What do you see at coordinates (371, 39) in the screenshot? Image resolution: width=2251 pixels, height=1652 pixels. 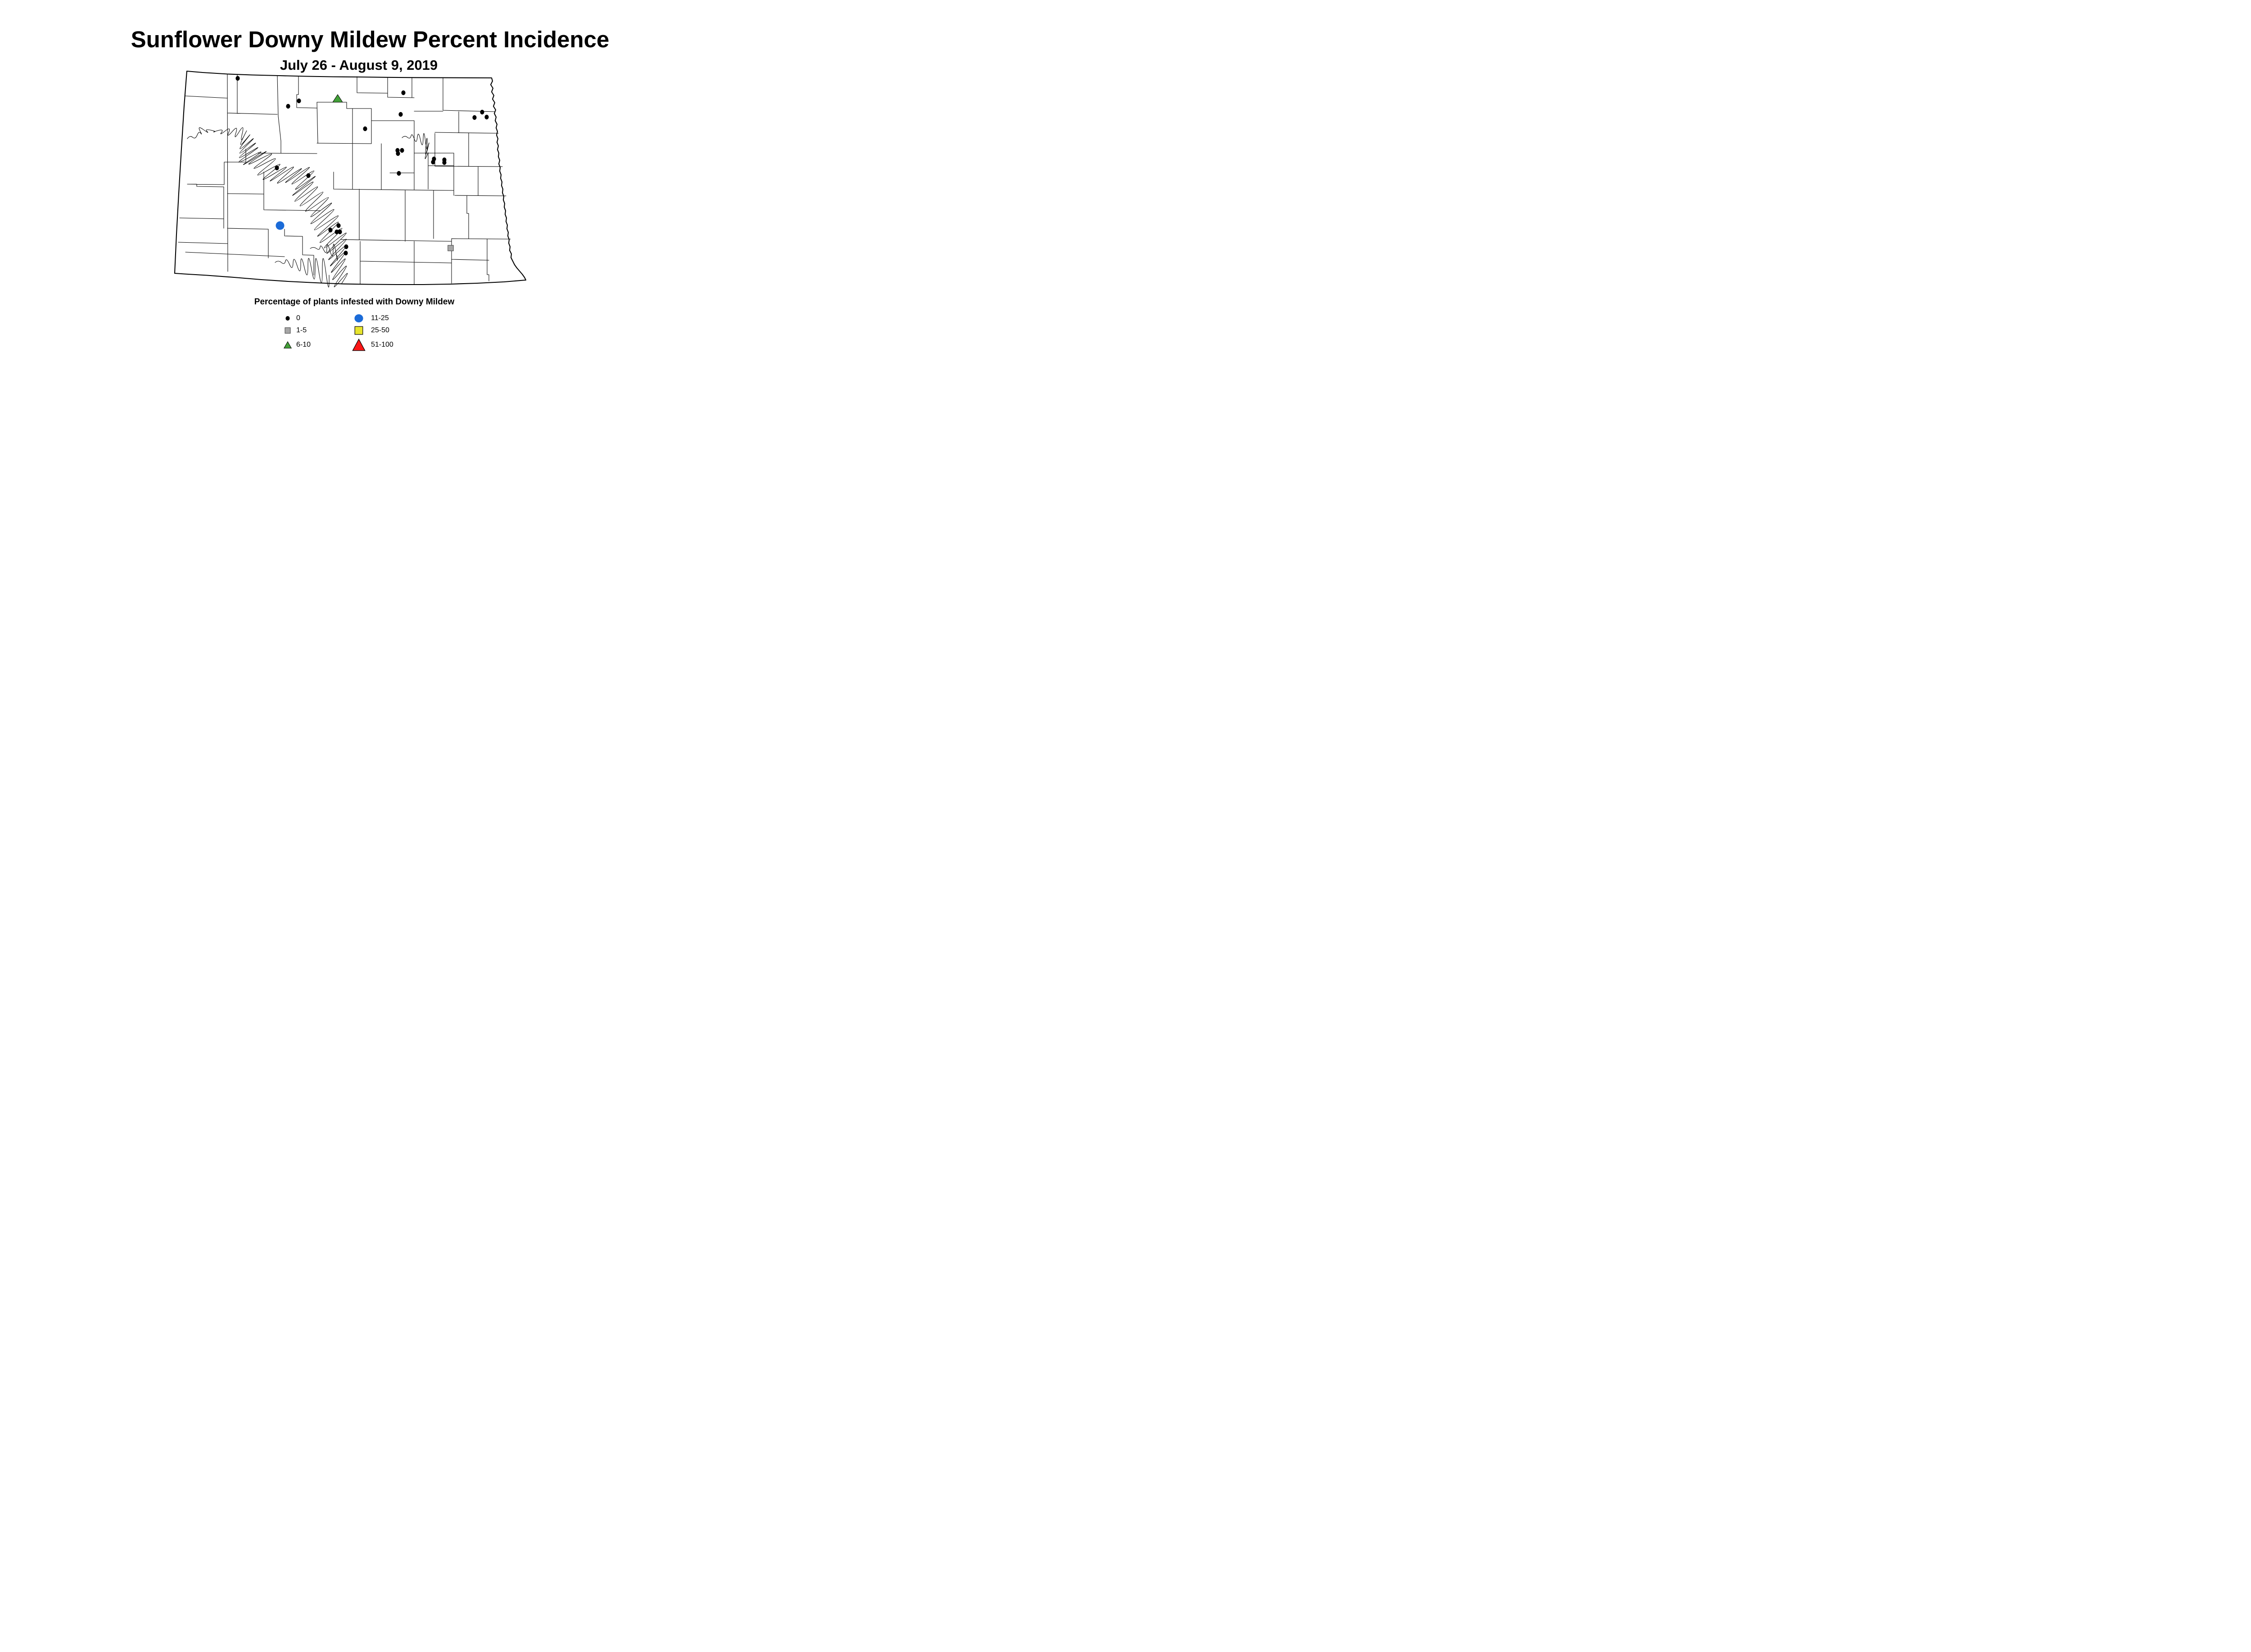 I see `page-title: Sunflower Downy Mildew Percent Incidence` at bounding box center [371, 39].